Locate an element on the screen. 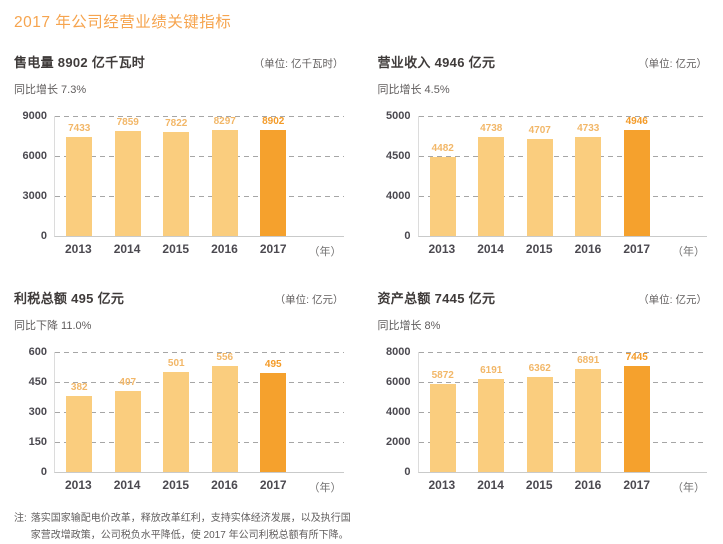 This screenshot has height=544, width=723. y-tick-label: 450 is located at coordinates (37, 382).